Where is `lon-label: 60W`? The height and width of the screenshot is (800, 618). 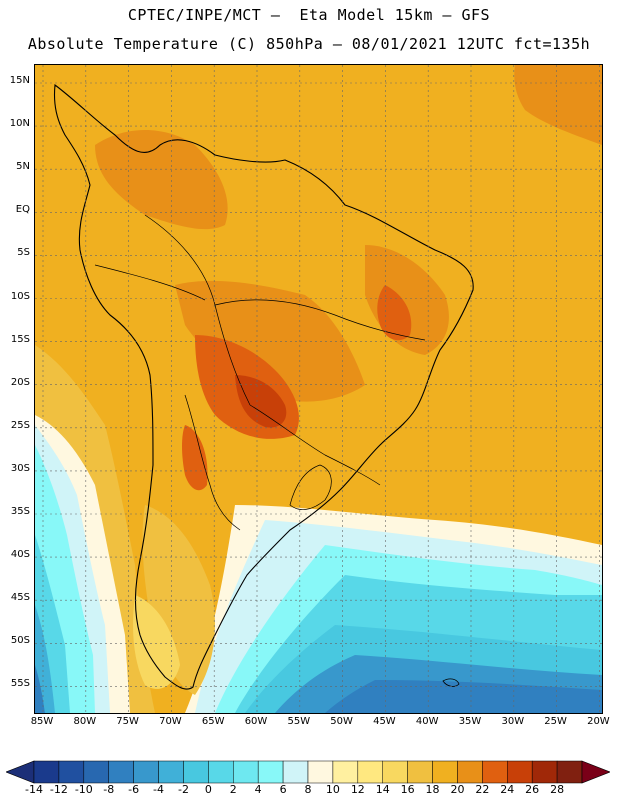
lon-label: 60W is located at coordinates (256, 721).